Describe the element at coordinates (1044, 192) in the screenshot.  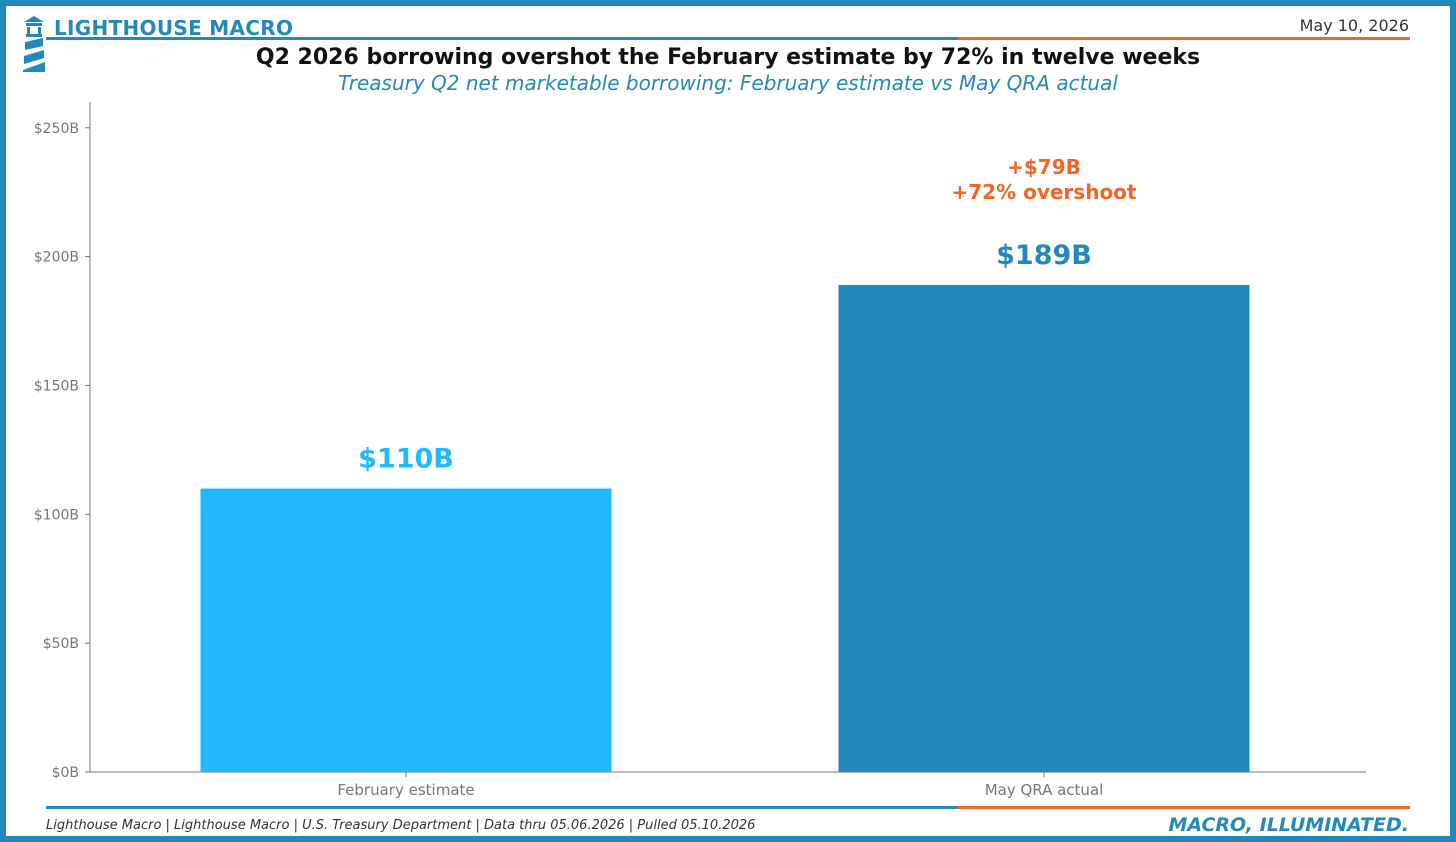
I see `overshoot-annotation: +72% overshoot` at that location.